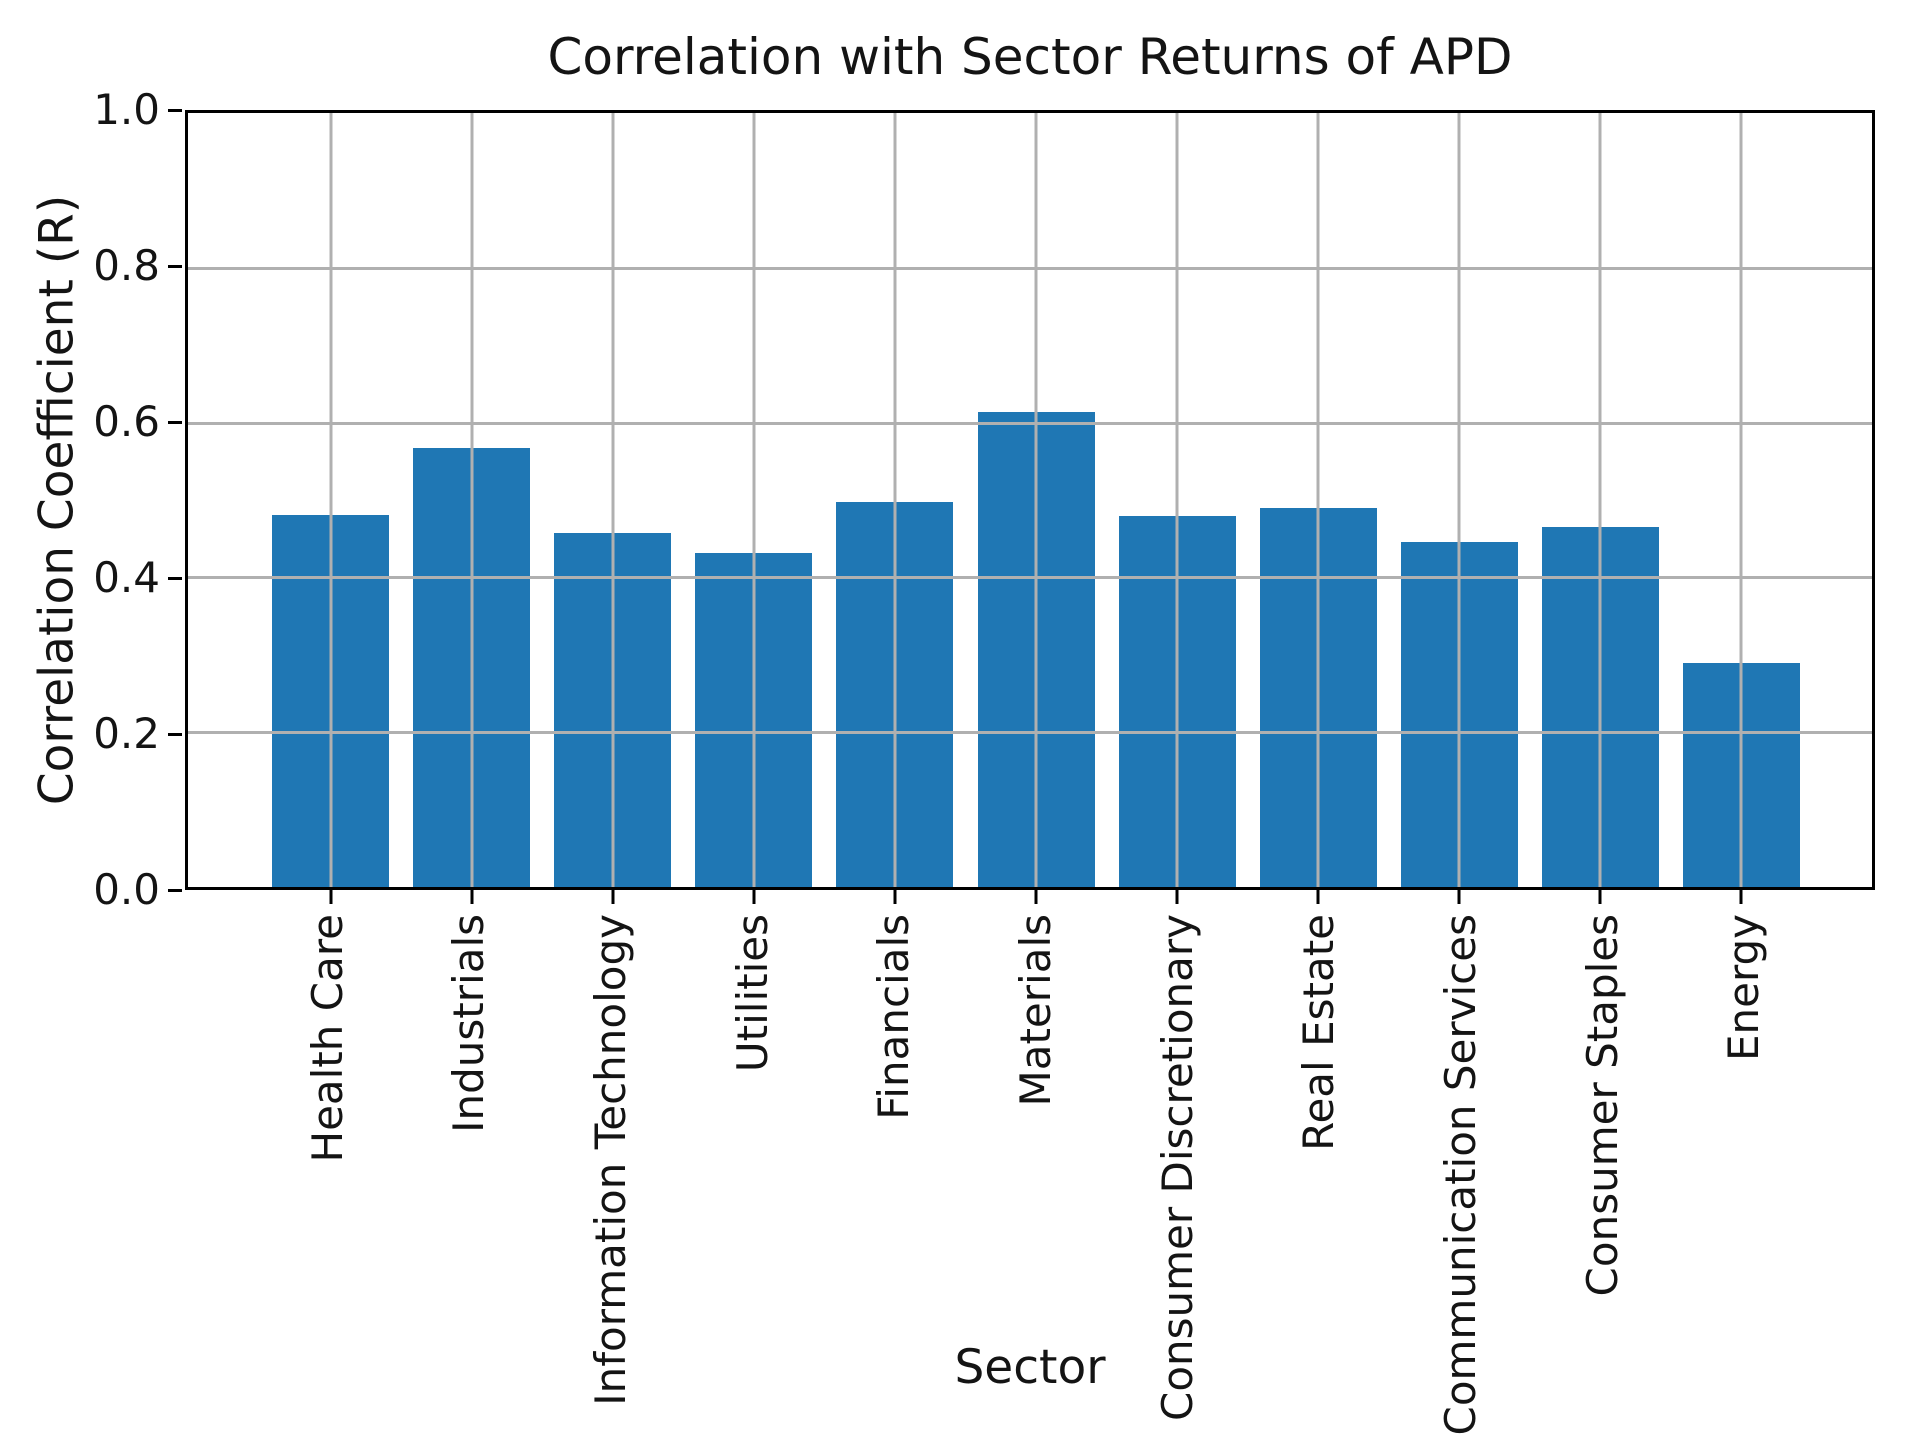 The image size is (1920, 1440). What do you see at coordinates (469, 1023) in the screenshot?
I see `x-tick-label: Industrials` at bounding box center [469, 1023].